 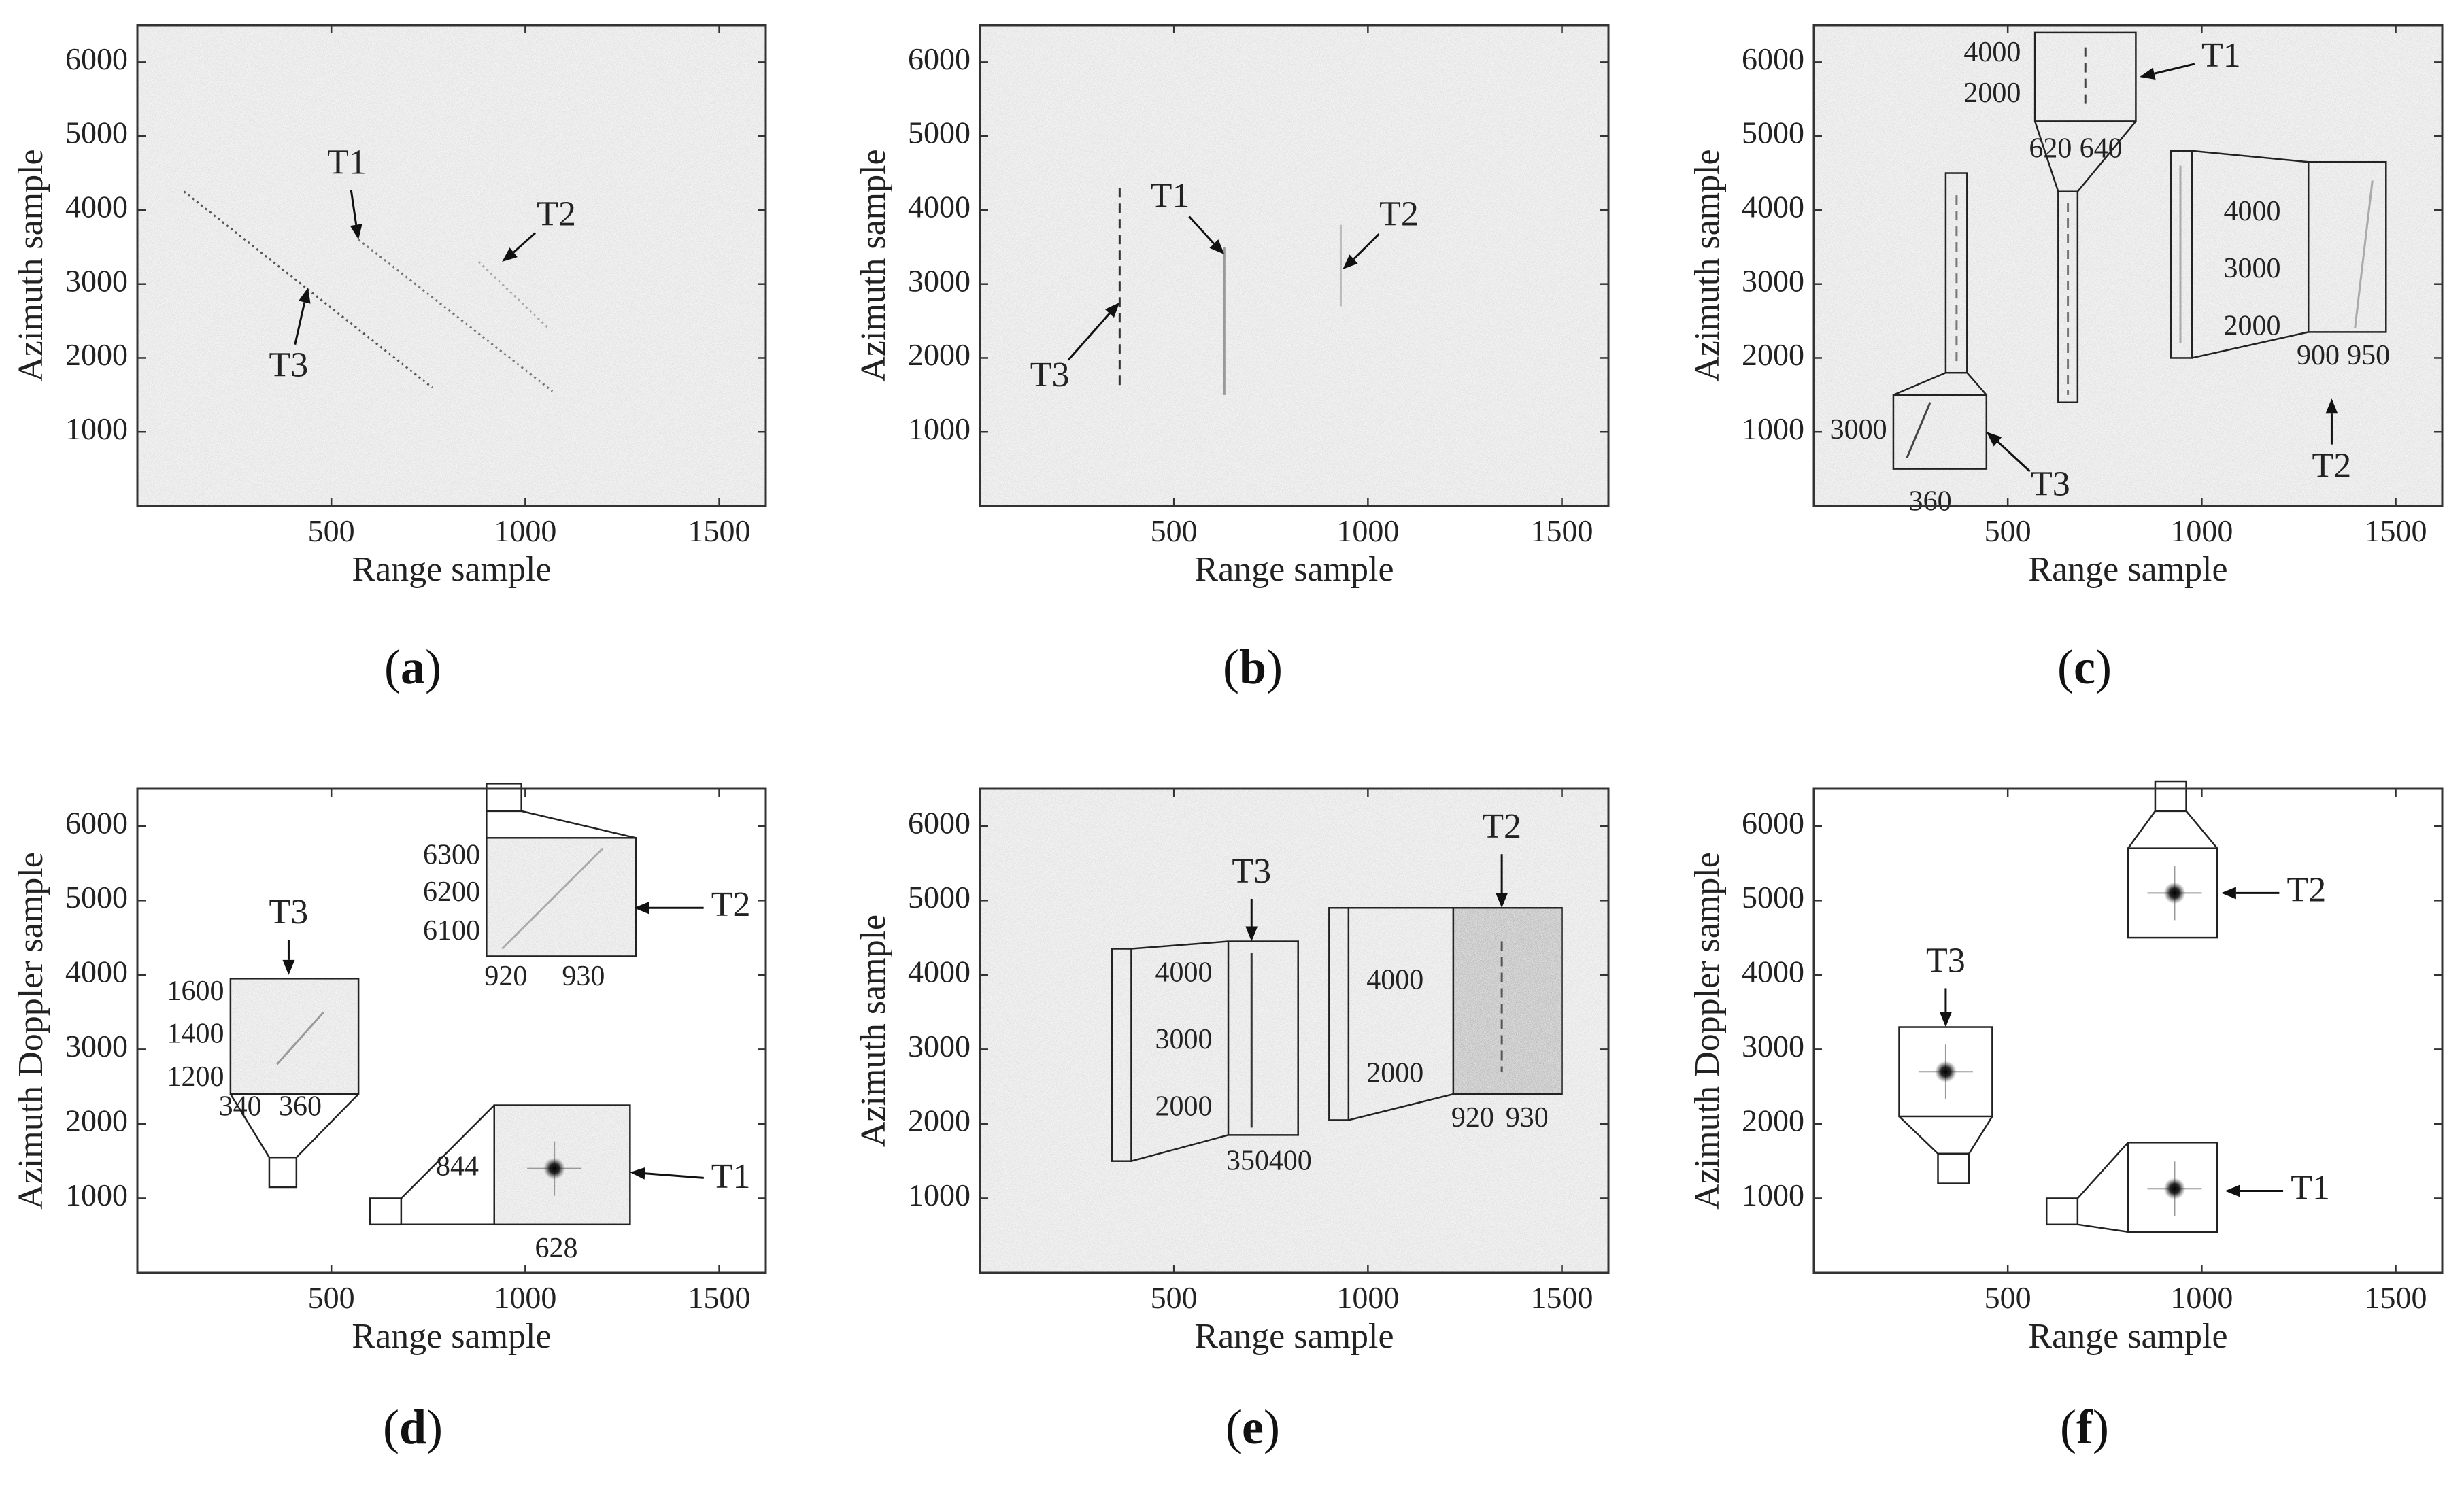 What do you see at coordinates (1183, 1107) in the screenshot?
I see `inset-tick-label-2: 2000` at bounding box center [1183, 1107].